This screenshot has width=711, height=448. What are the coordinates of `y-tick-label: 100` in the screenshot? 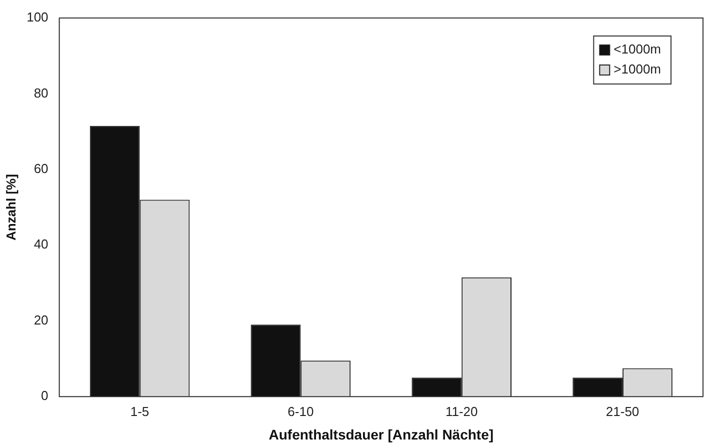 It's located at (37, 17).